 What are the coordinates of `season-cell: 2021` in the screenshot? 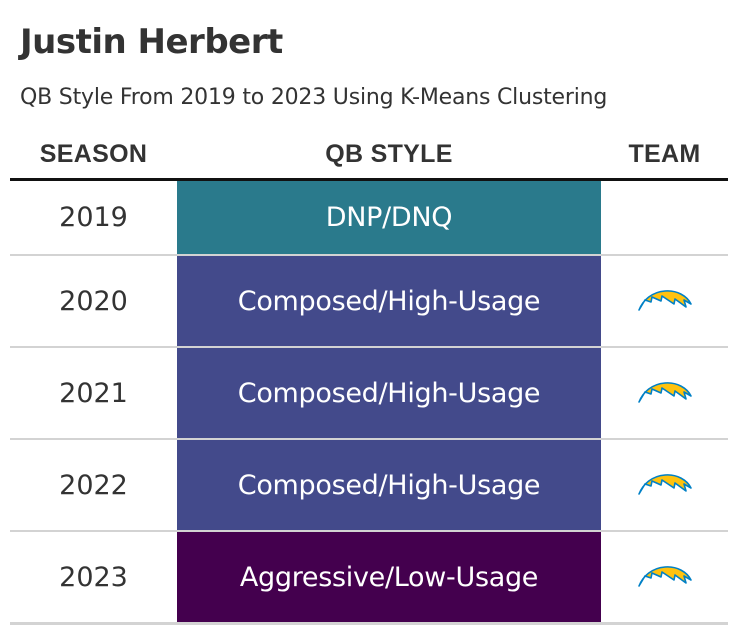 It's located at (93, 393).